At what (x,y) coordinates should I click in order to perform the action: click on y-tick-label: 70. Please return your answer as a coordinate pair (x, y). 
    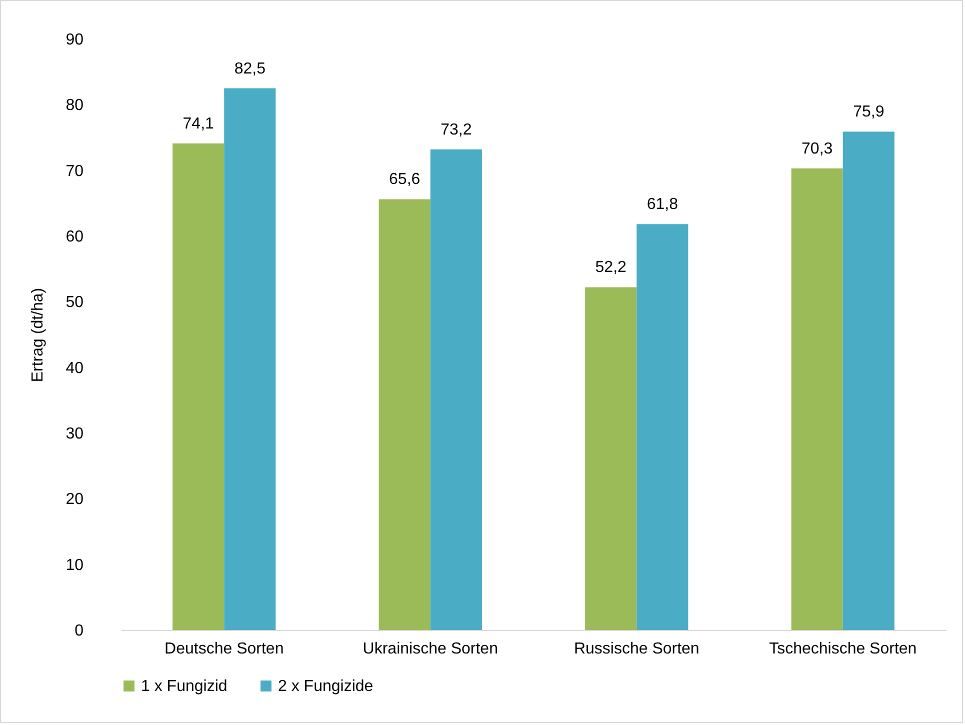
    Looking at the image, I should click on (75, 171).